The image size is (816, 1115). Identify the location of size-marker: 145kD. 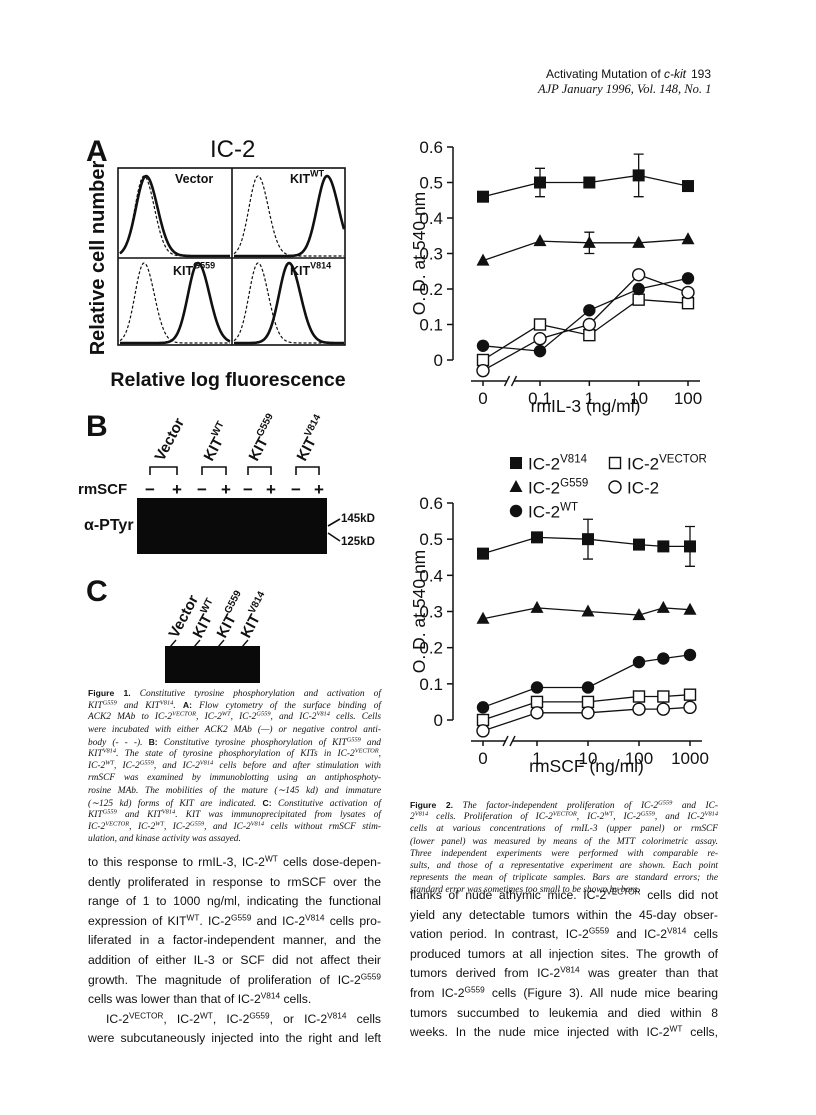
(358, 519).